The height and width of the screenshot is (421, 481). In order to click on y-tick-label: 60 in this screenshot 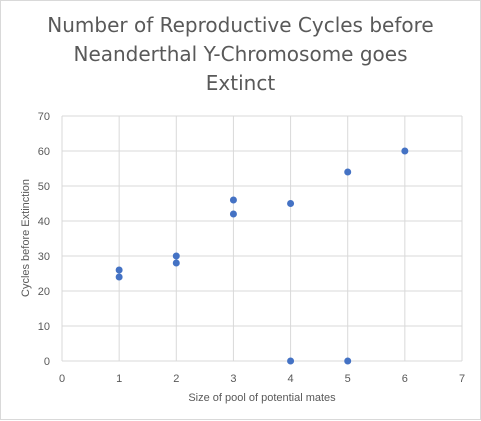, I will do `click(44, 152)`.